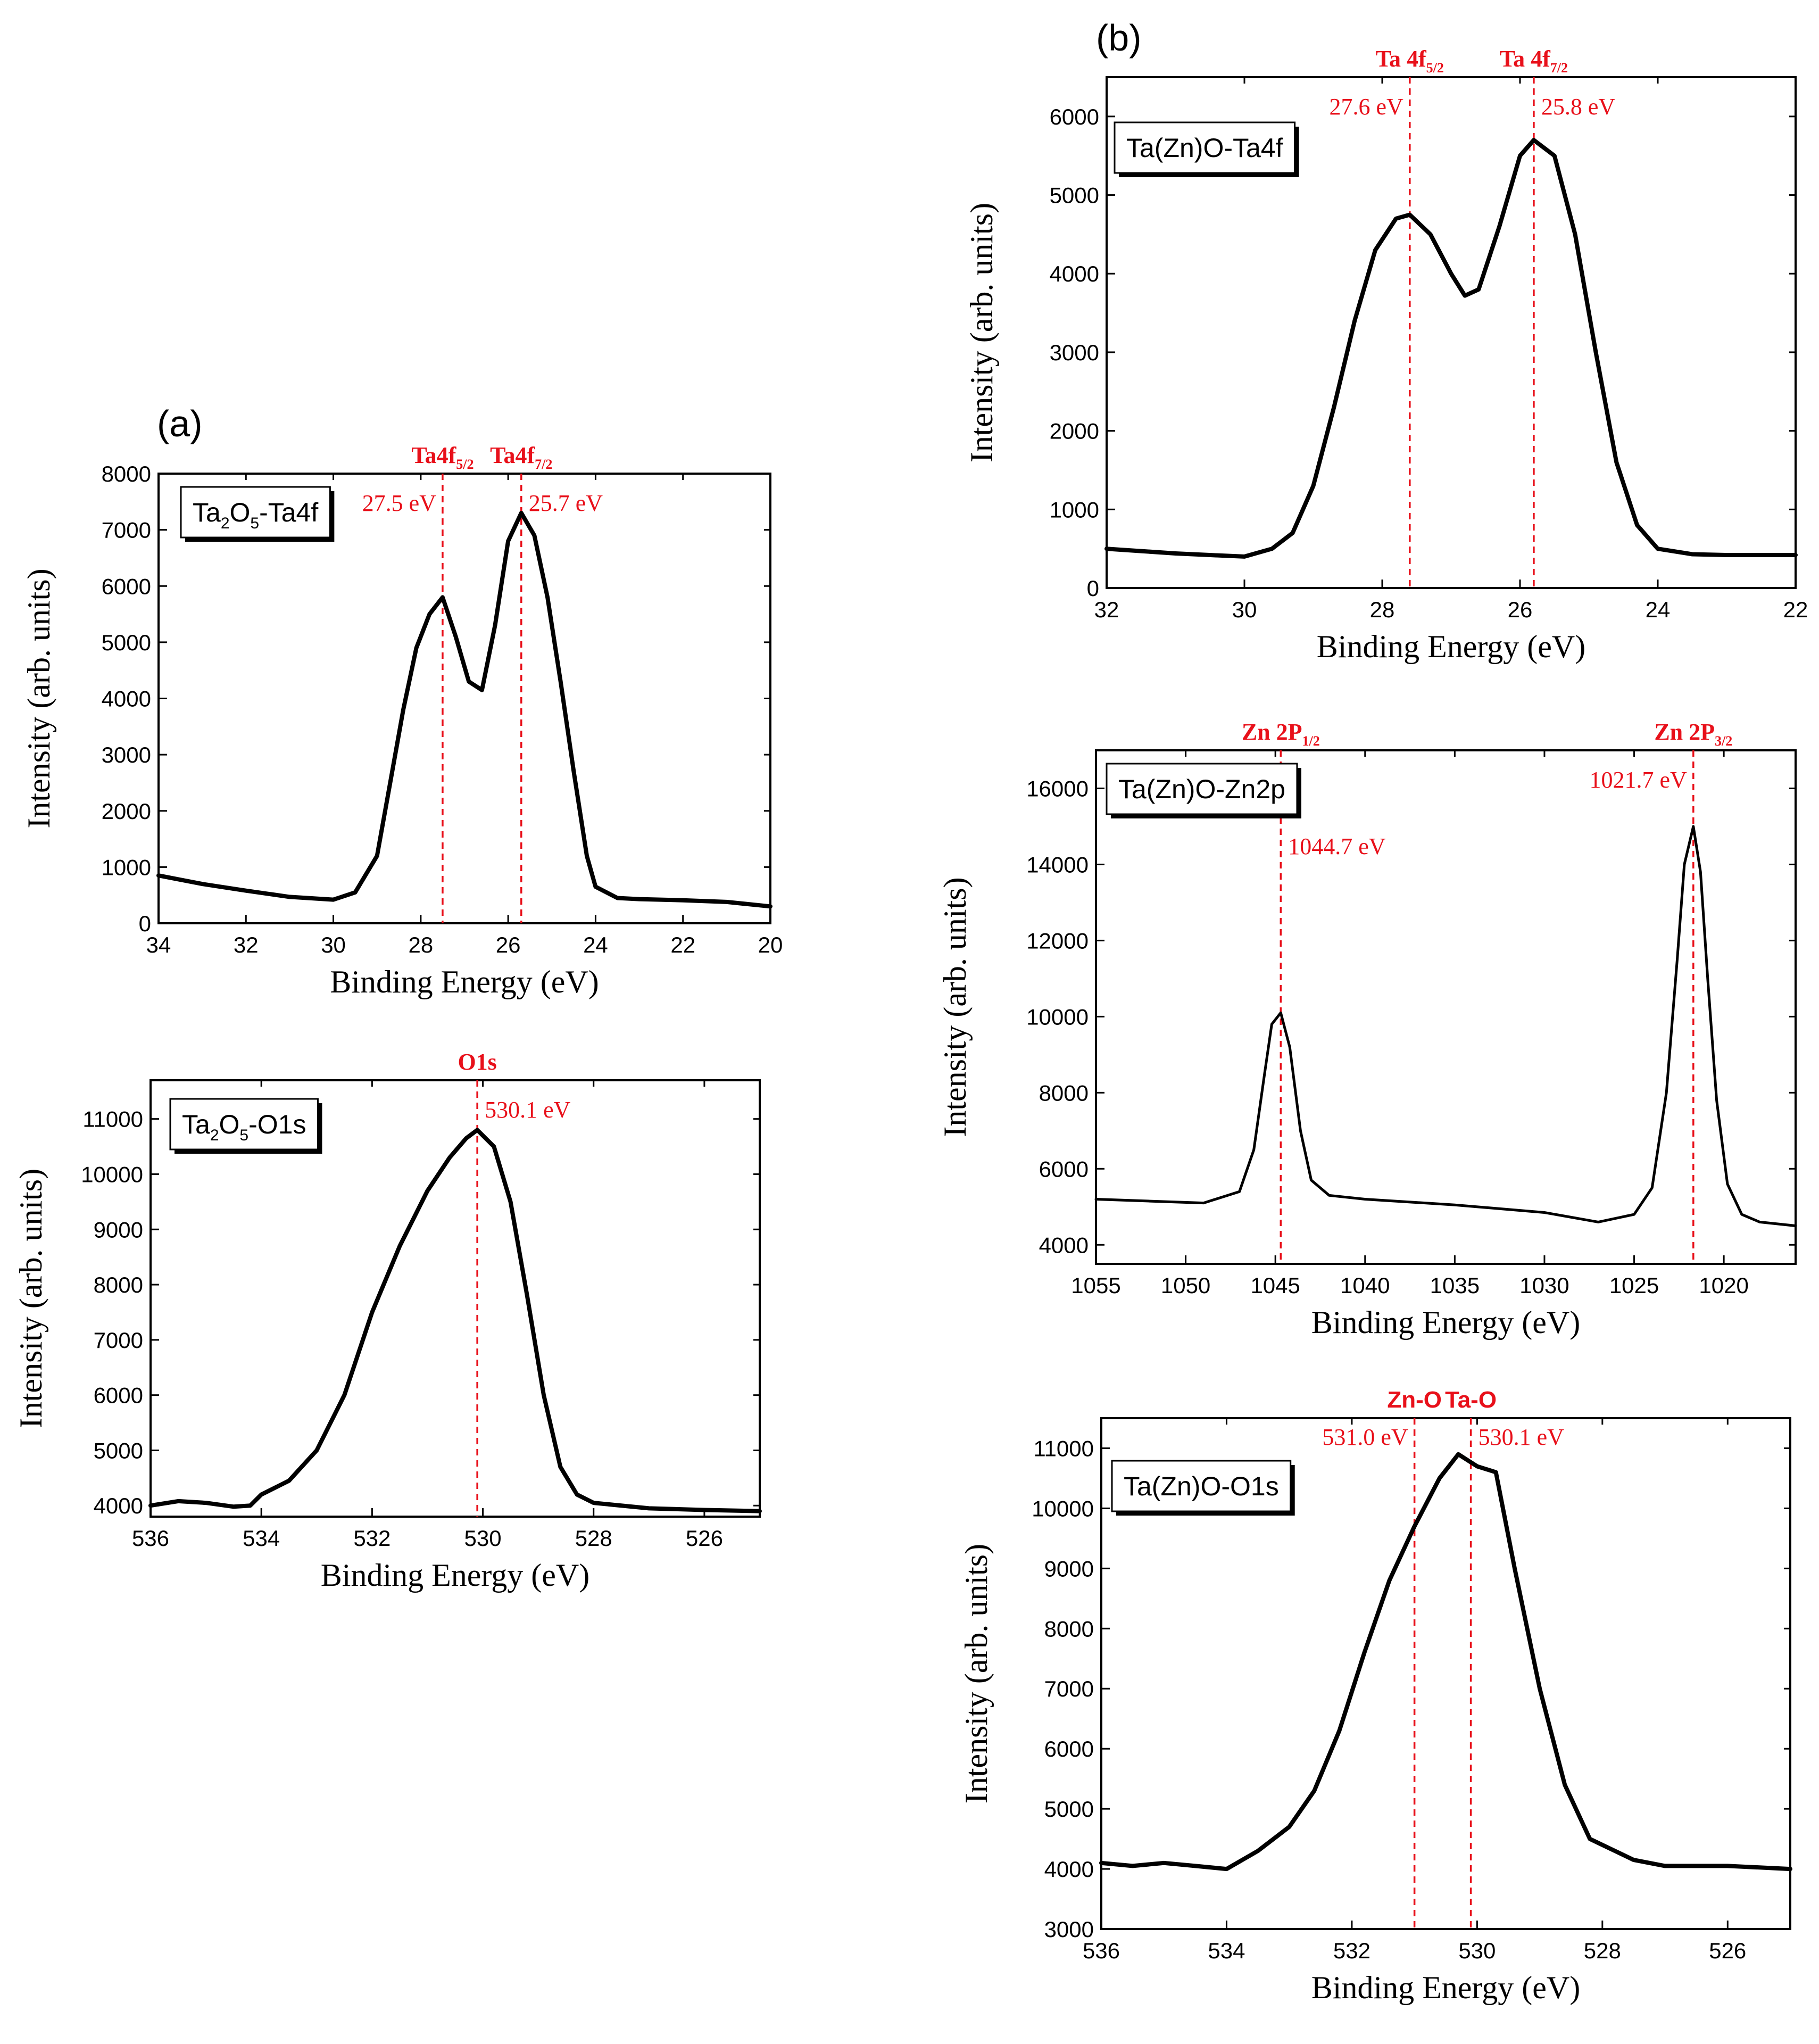 The width and height of the screenshot is (1819, 2044). What do you see at coordinates (1119, 38) in the screenshot?
I see `panel-label-b: (b)` at bounding box center [1119, 38].